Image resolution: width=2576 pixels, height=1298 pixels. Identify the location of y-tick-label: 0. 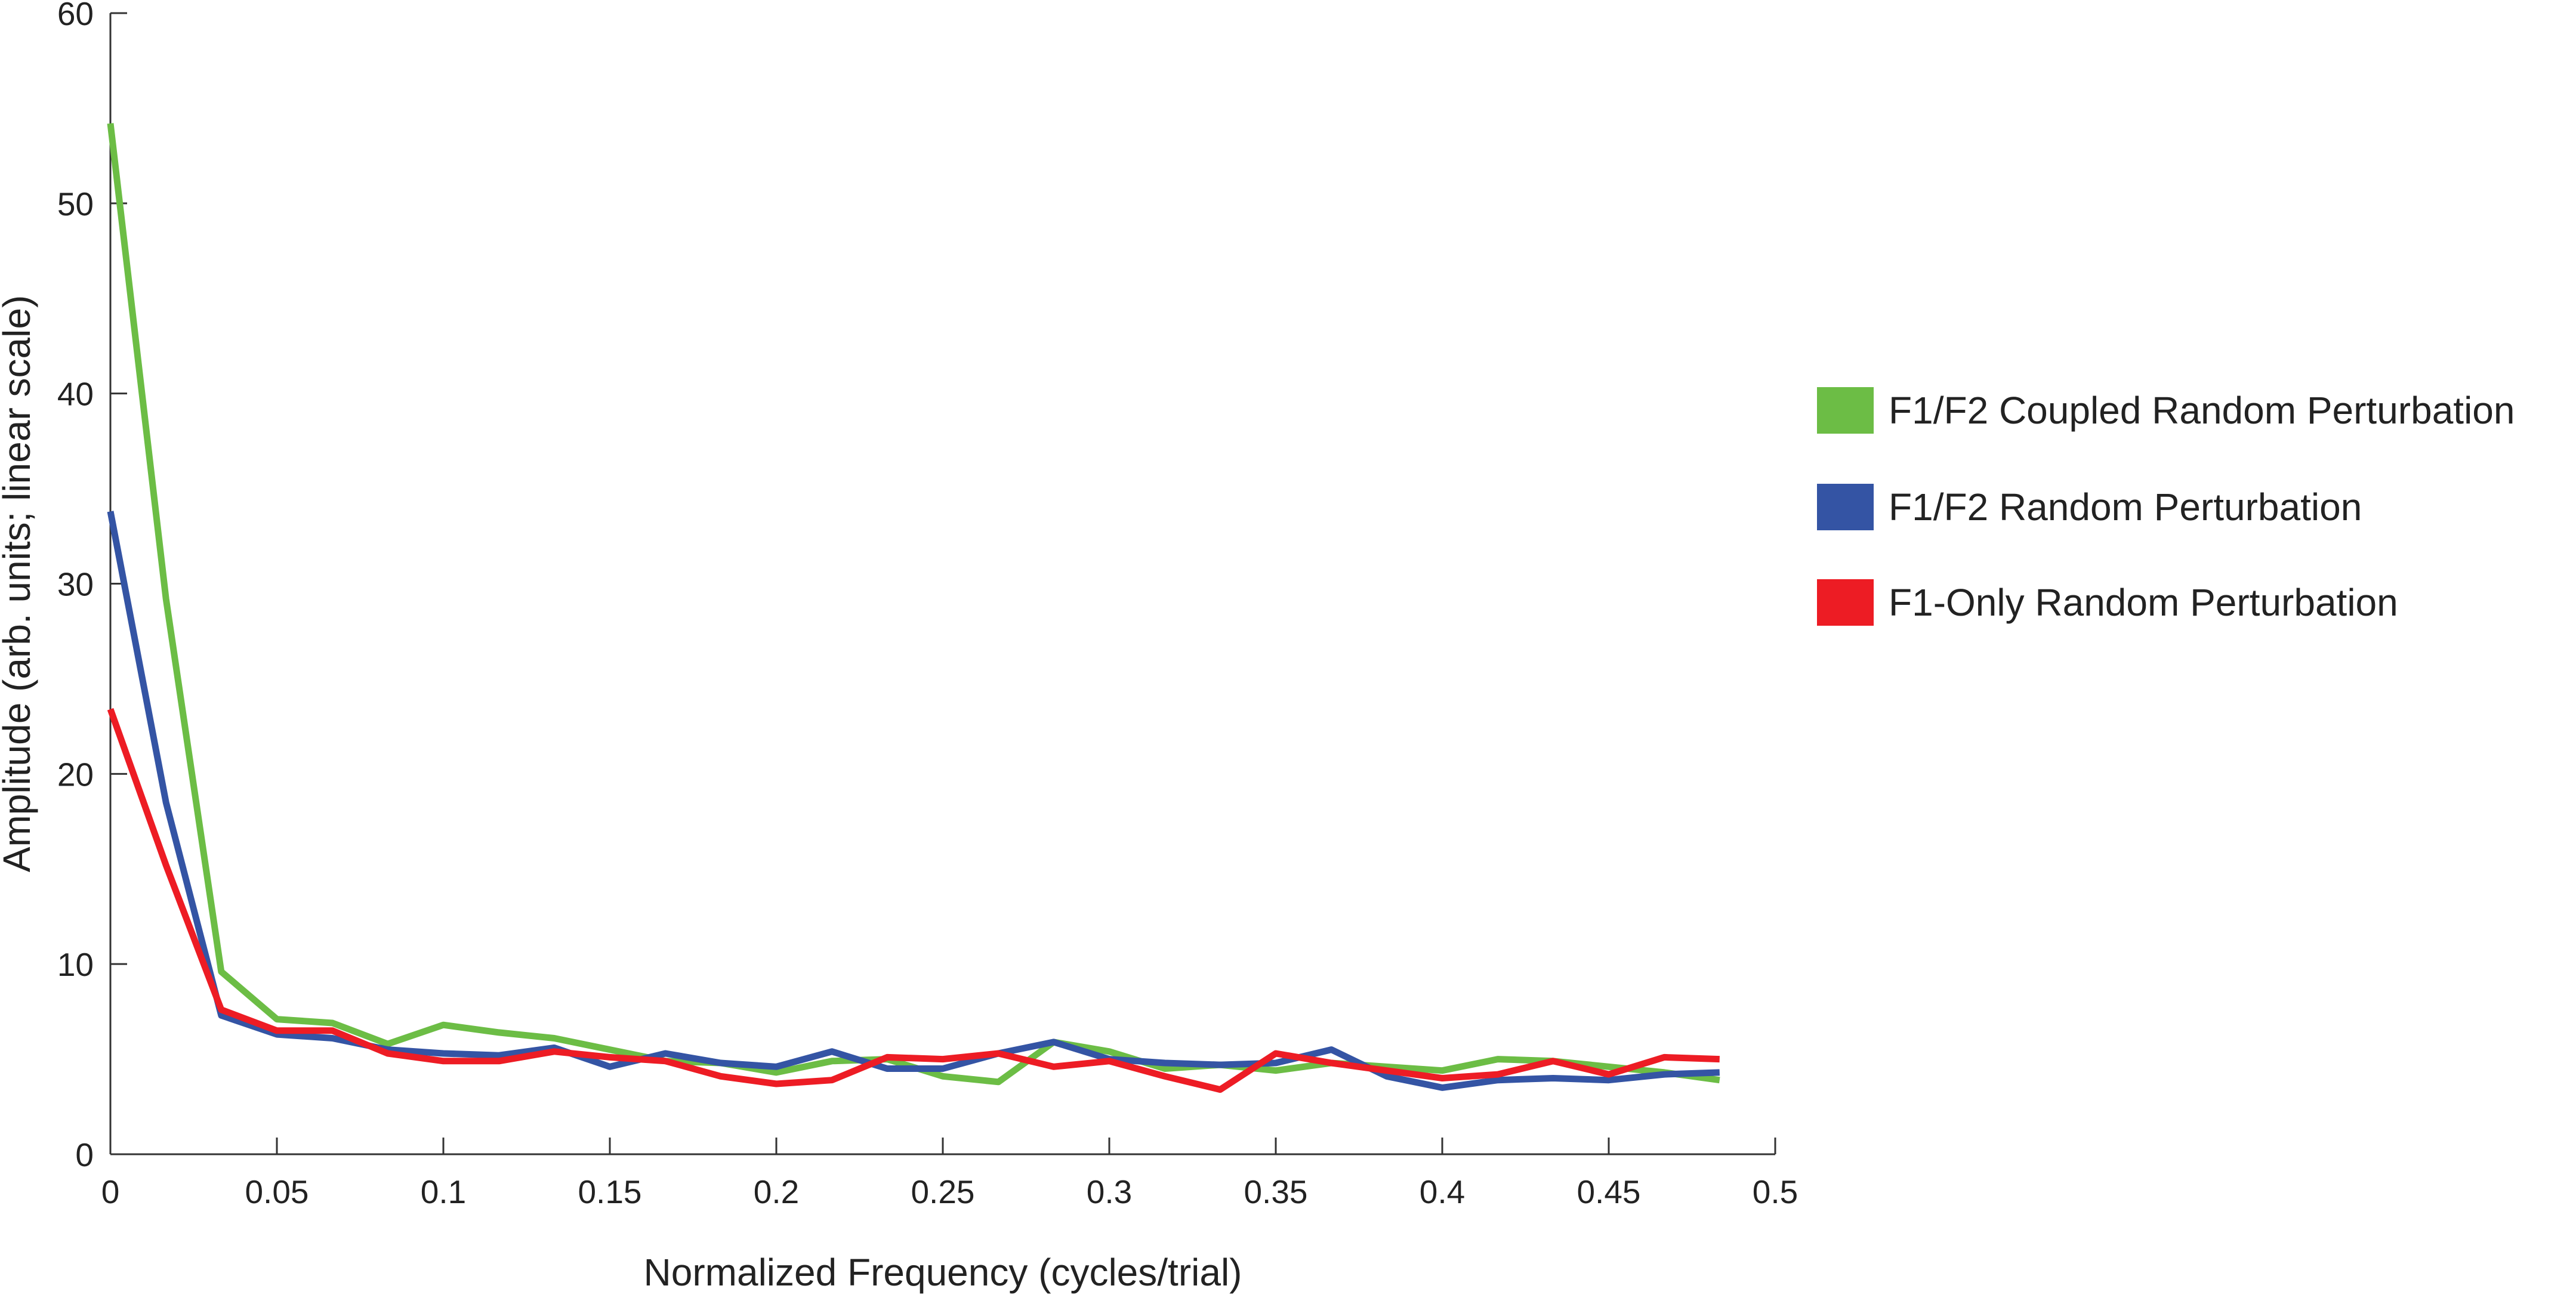
(84, 1154).